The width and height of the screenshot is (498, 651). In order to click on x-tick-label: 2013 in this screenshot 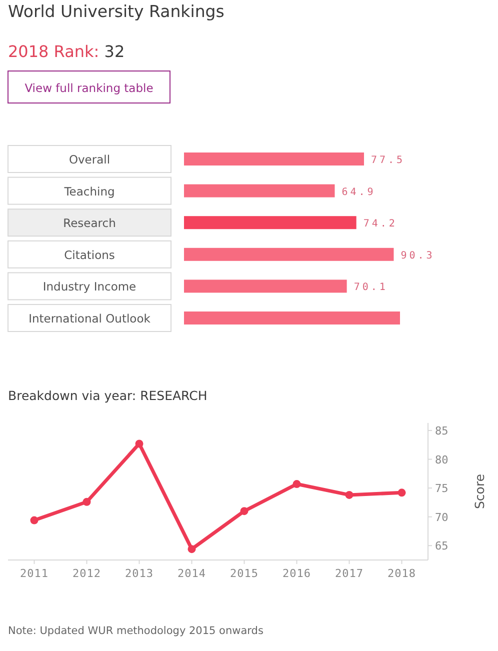, I will do `click(139, 573)`.